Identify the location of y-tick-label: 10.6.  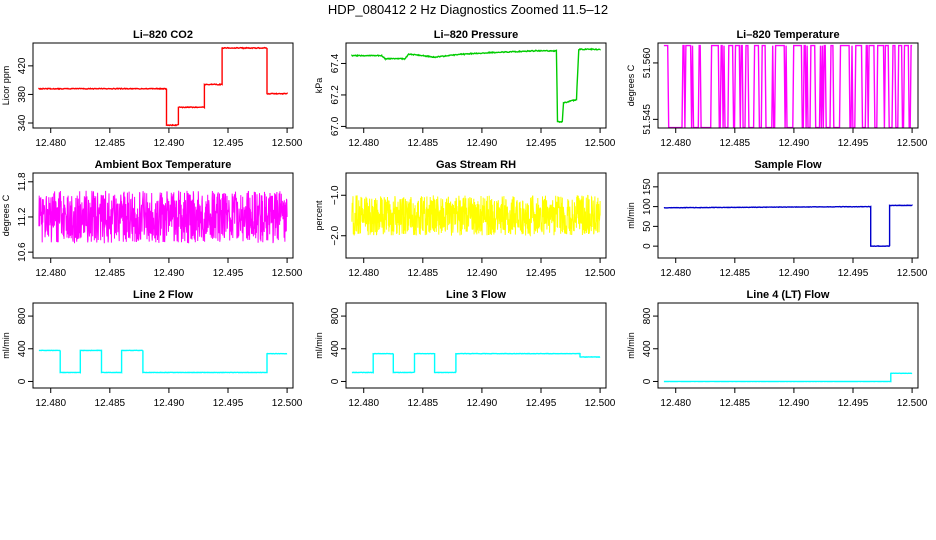
(22, 252).